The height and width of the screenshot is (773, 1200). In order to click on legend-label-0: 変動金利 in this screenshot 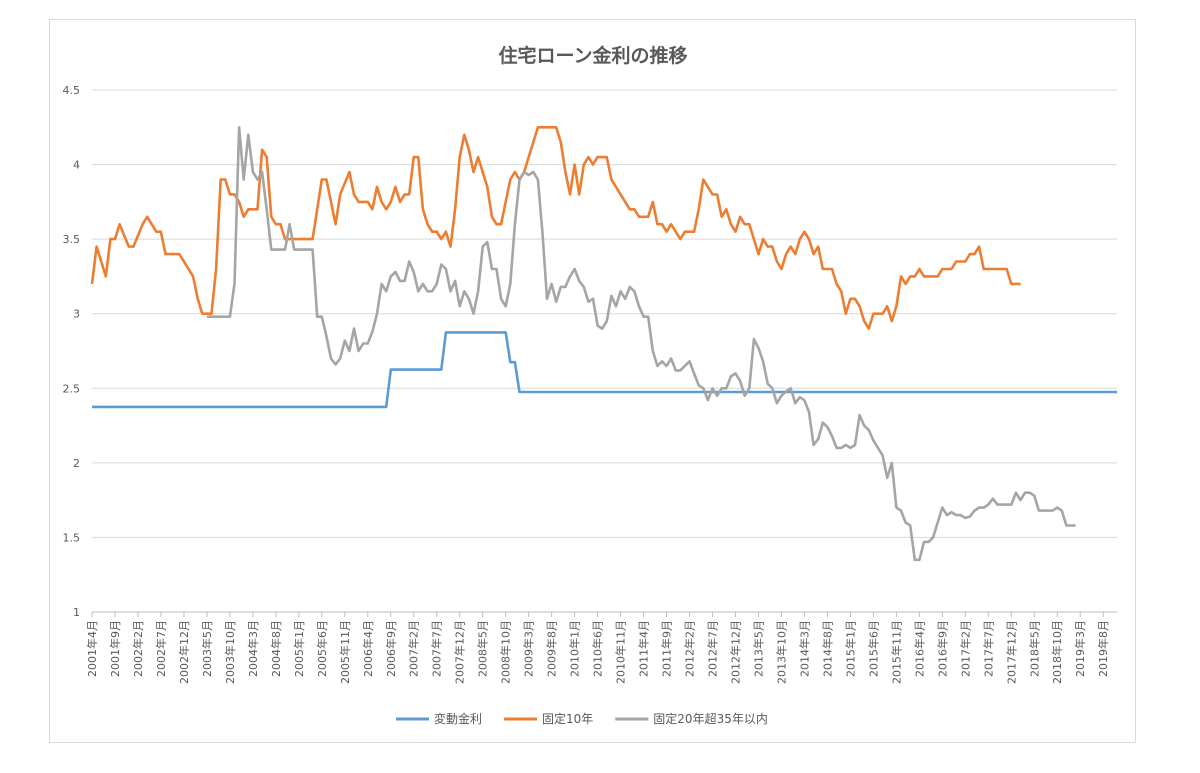, I will do `click(458, 718)`.